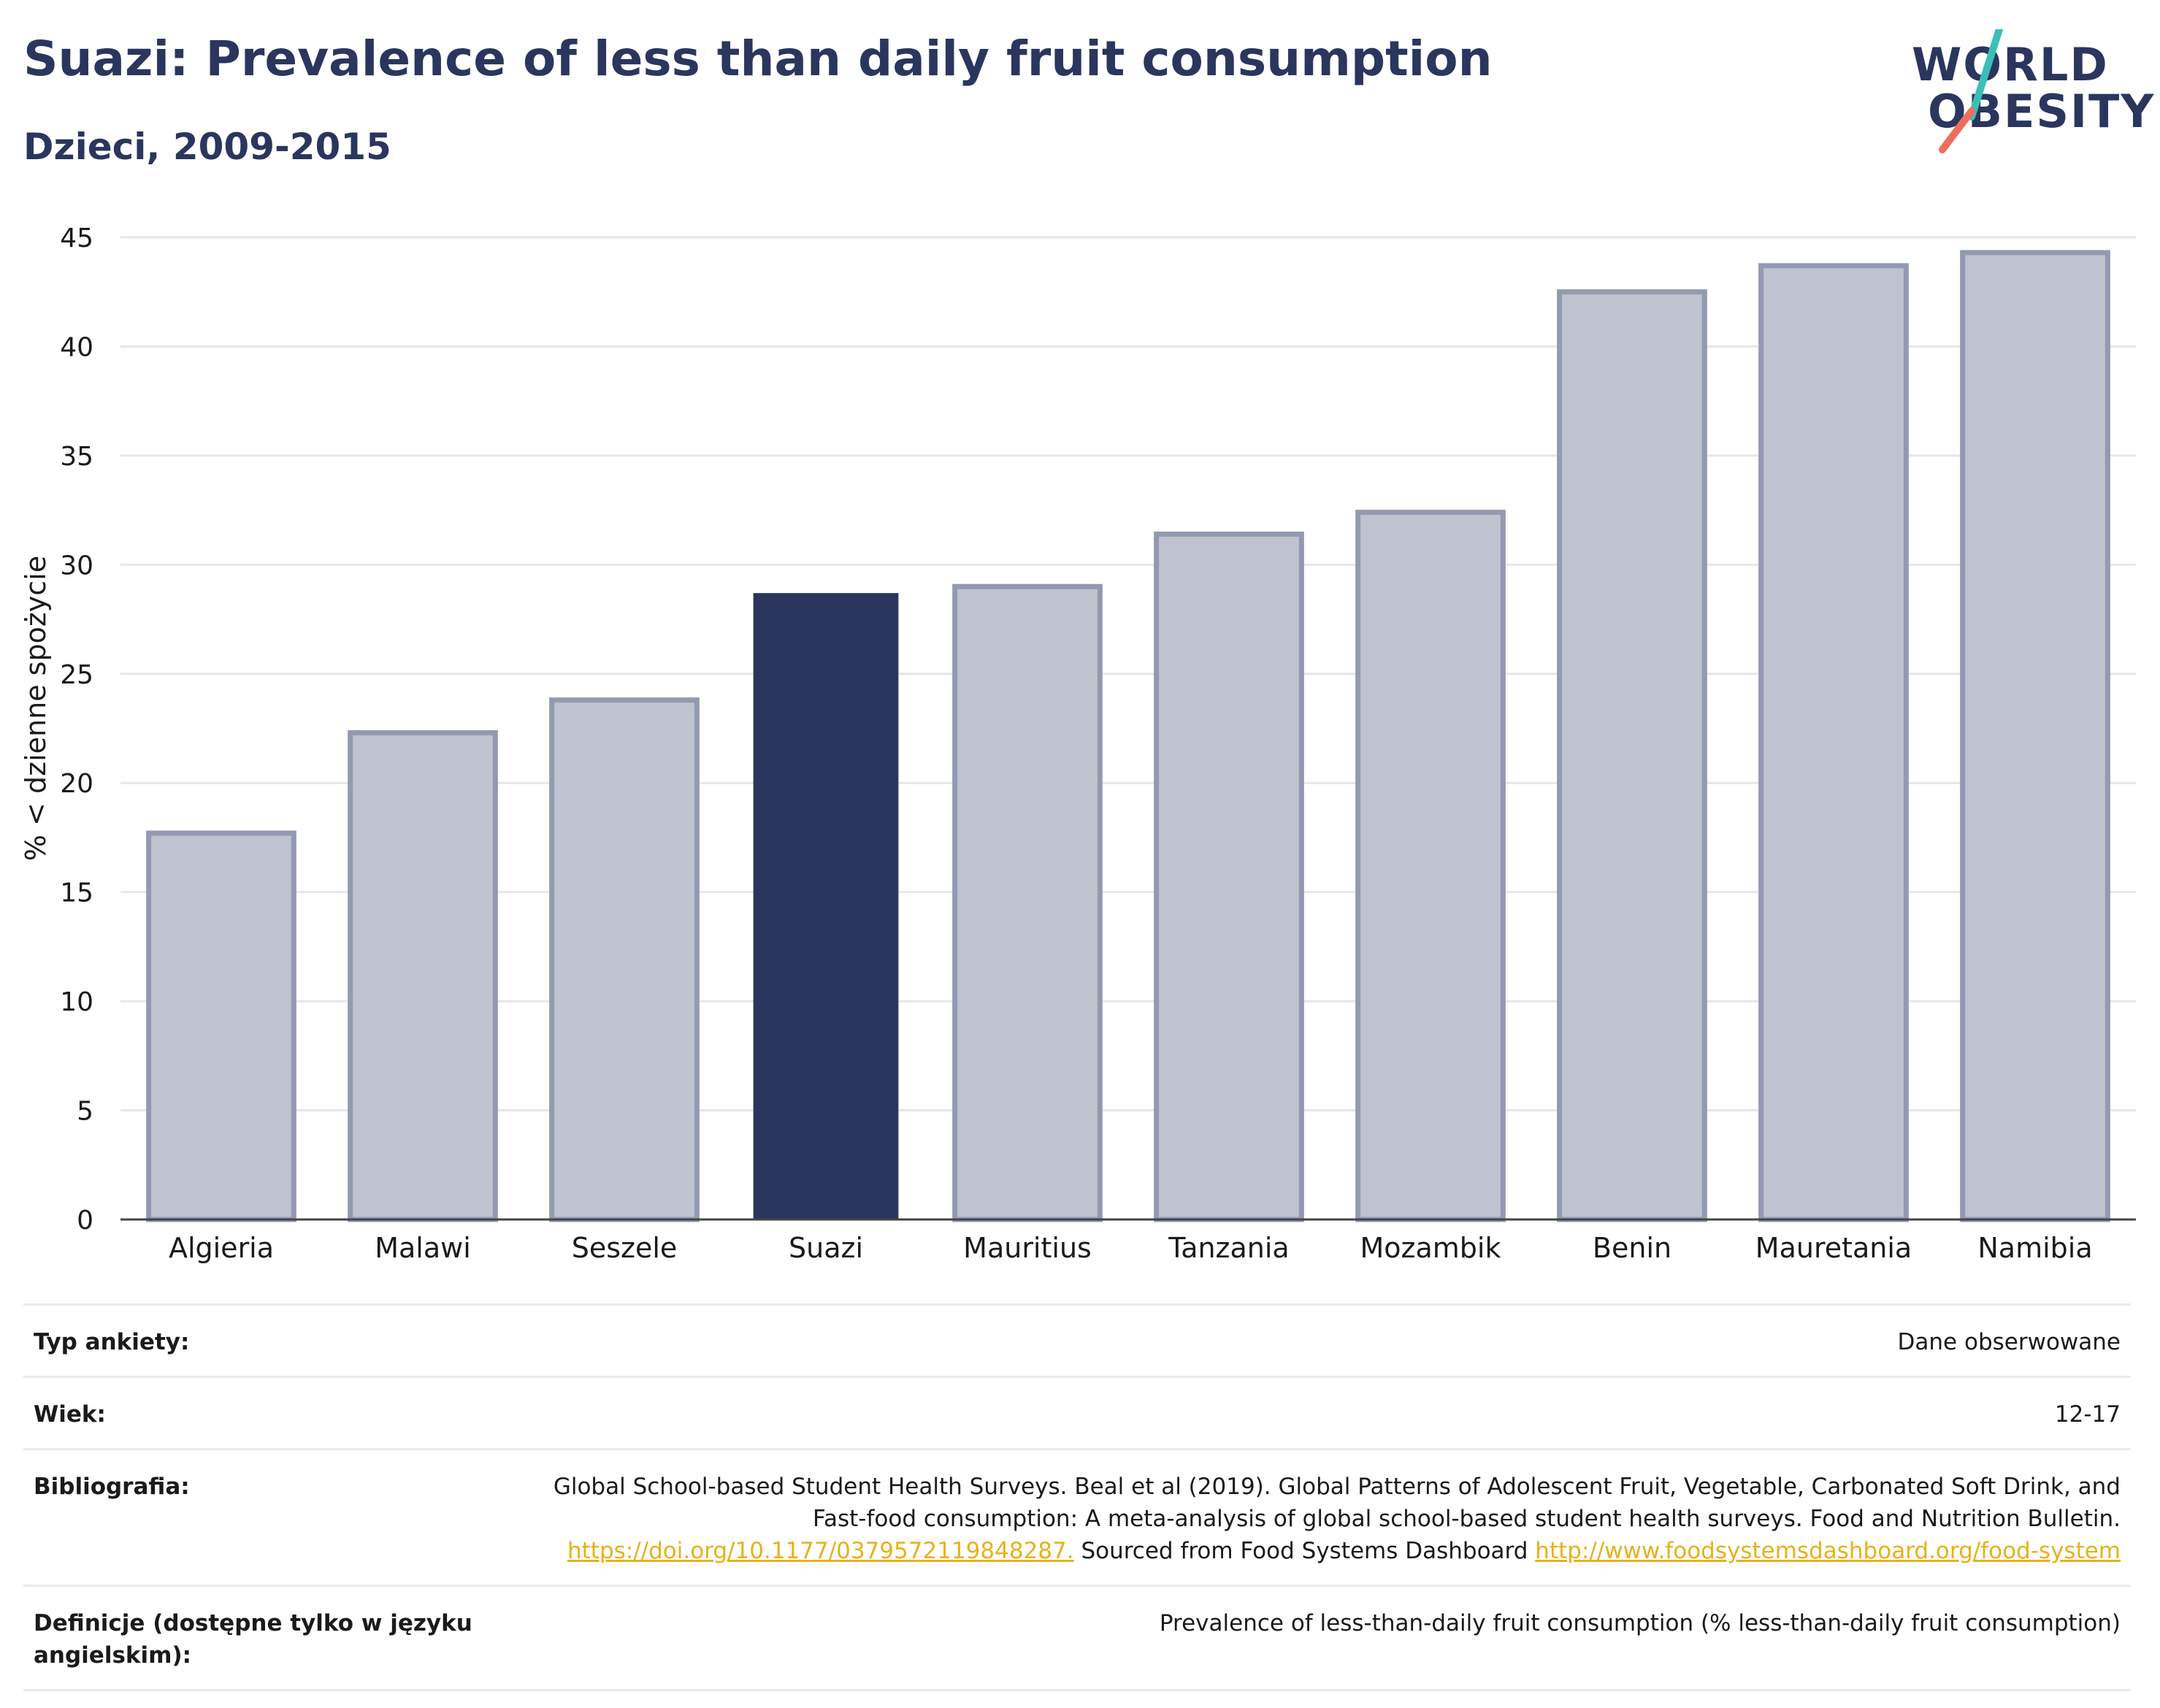  I want to click on bar-algieria, so click(221, 1026).